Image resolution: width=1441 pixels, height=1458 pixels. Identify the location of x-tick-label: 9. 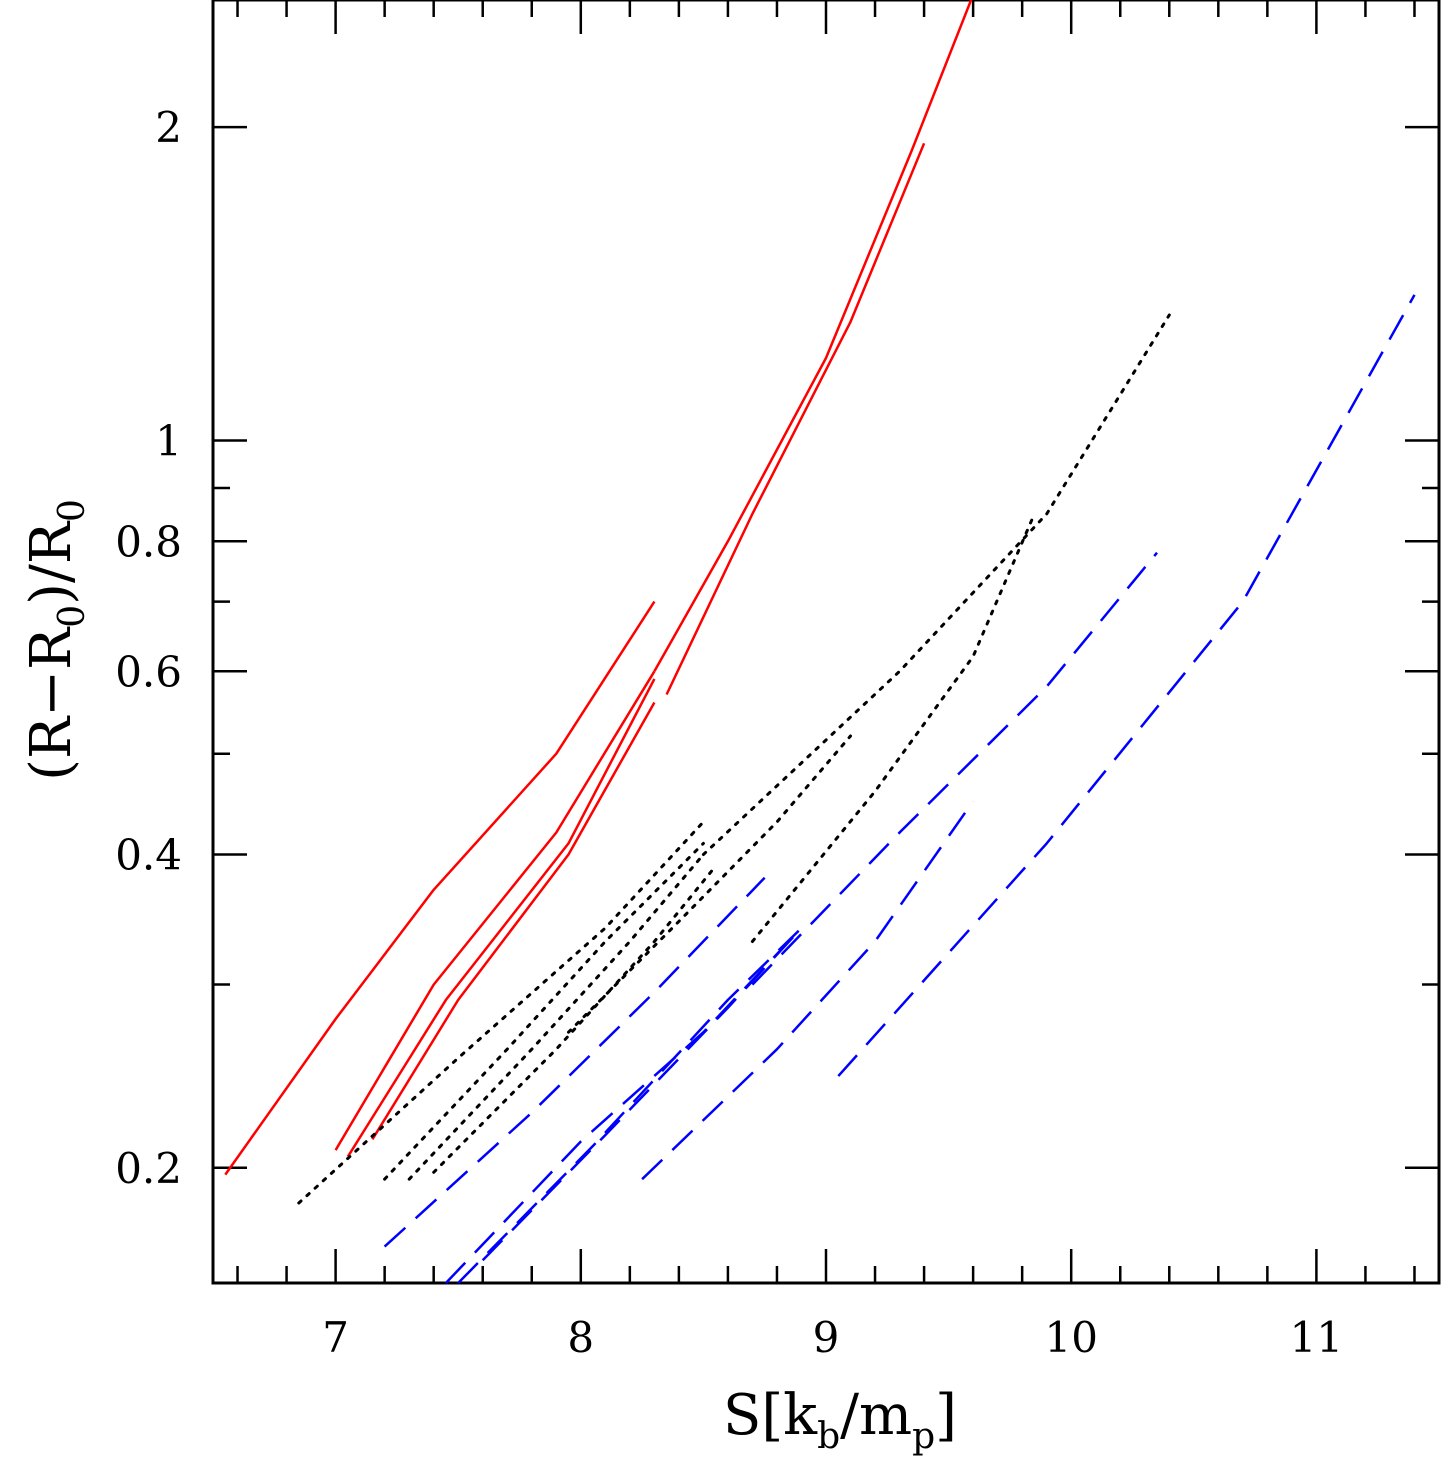
(826, 1337).